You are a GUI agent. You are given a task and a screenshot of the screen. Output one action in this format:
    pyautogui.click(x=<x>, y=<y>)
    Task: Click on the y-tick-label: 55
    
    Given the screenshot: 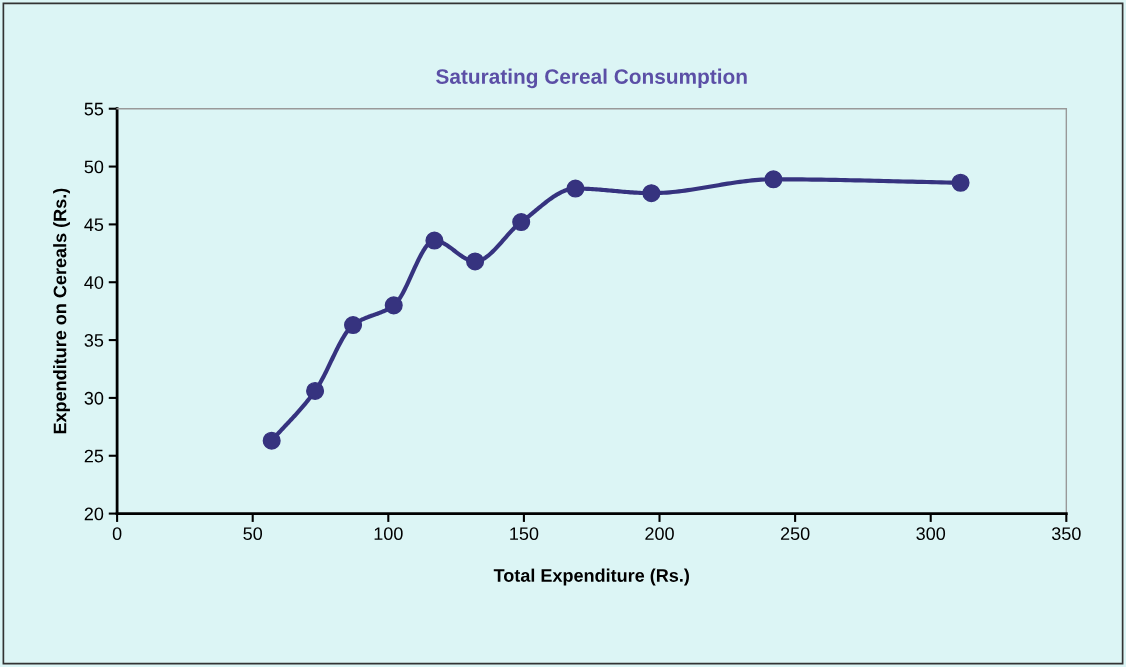 What is the action you would take?
    pyautogui.click(x=94, y=109)
    